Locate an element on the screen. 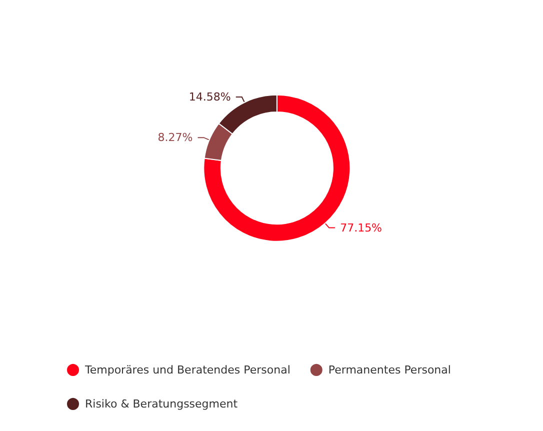  data-label: 14.58% is located at coordinates (209, 97).